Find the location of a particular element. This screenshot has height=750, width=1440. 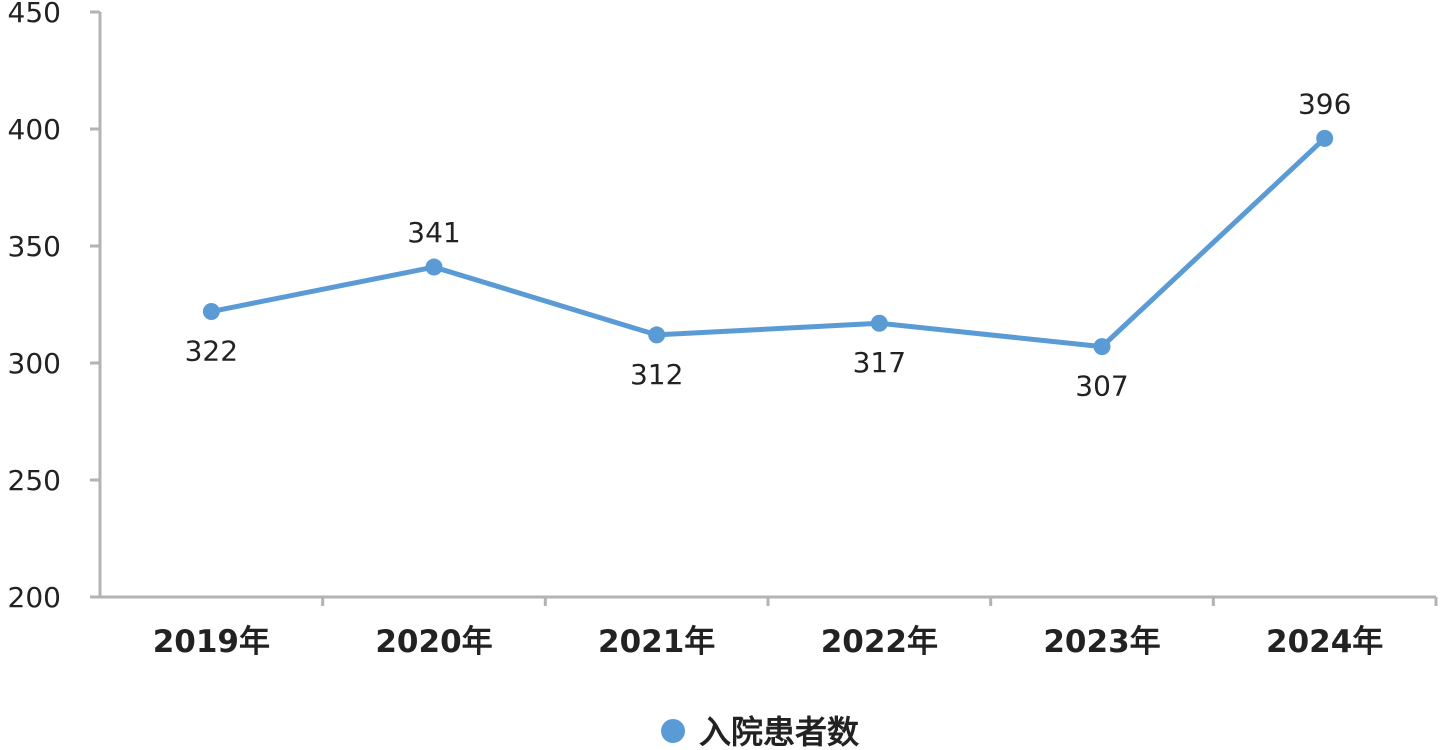

y-axis-ticks: 200 250 300 350 400 450 is located at coordinates (54, 307).